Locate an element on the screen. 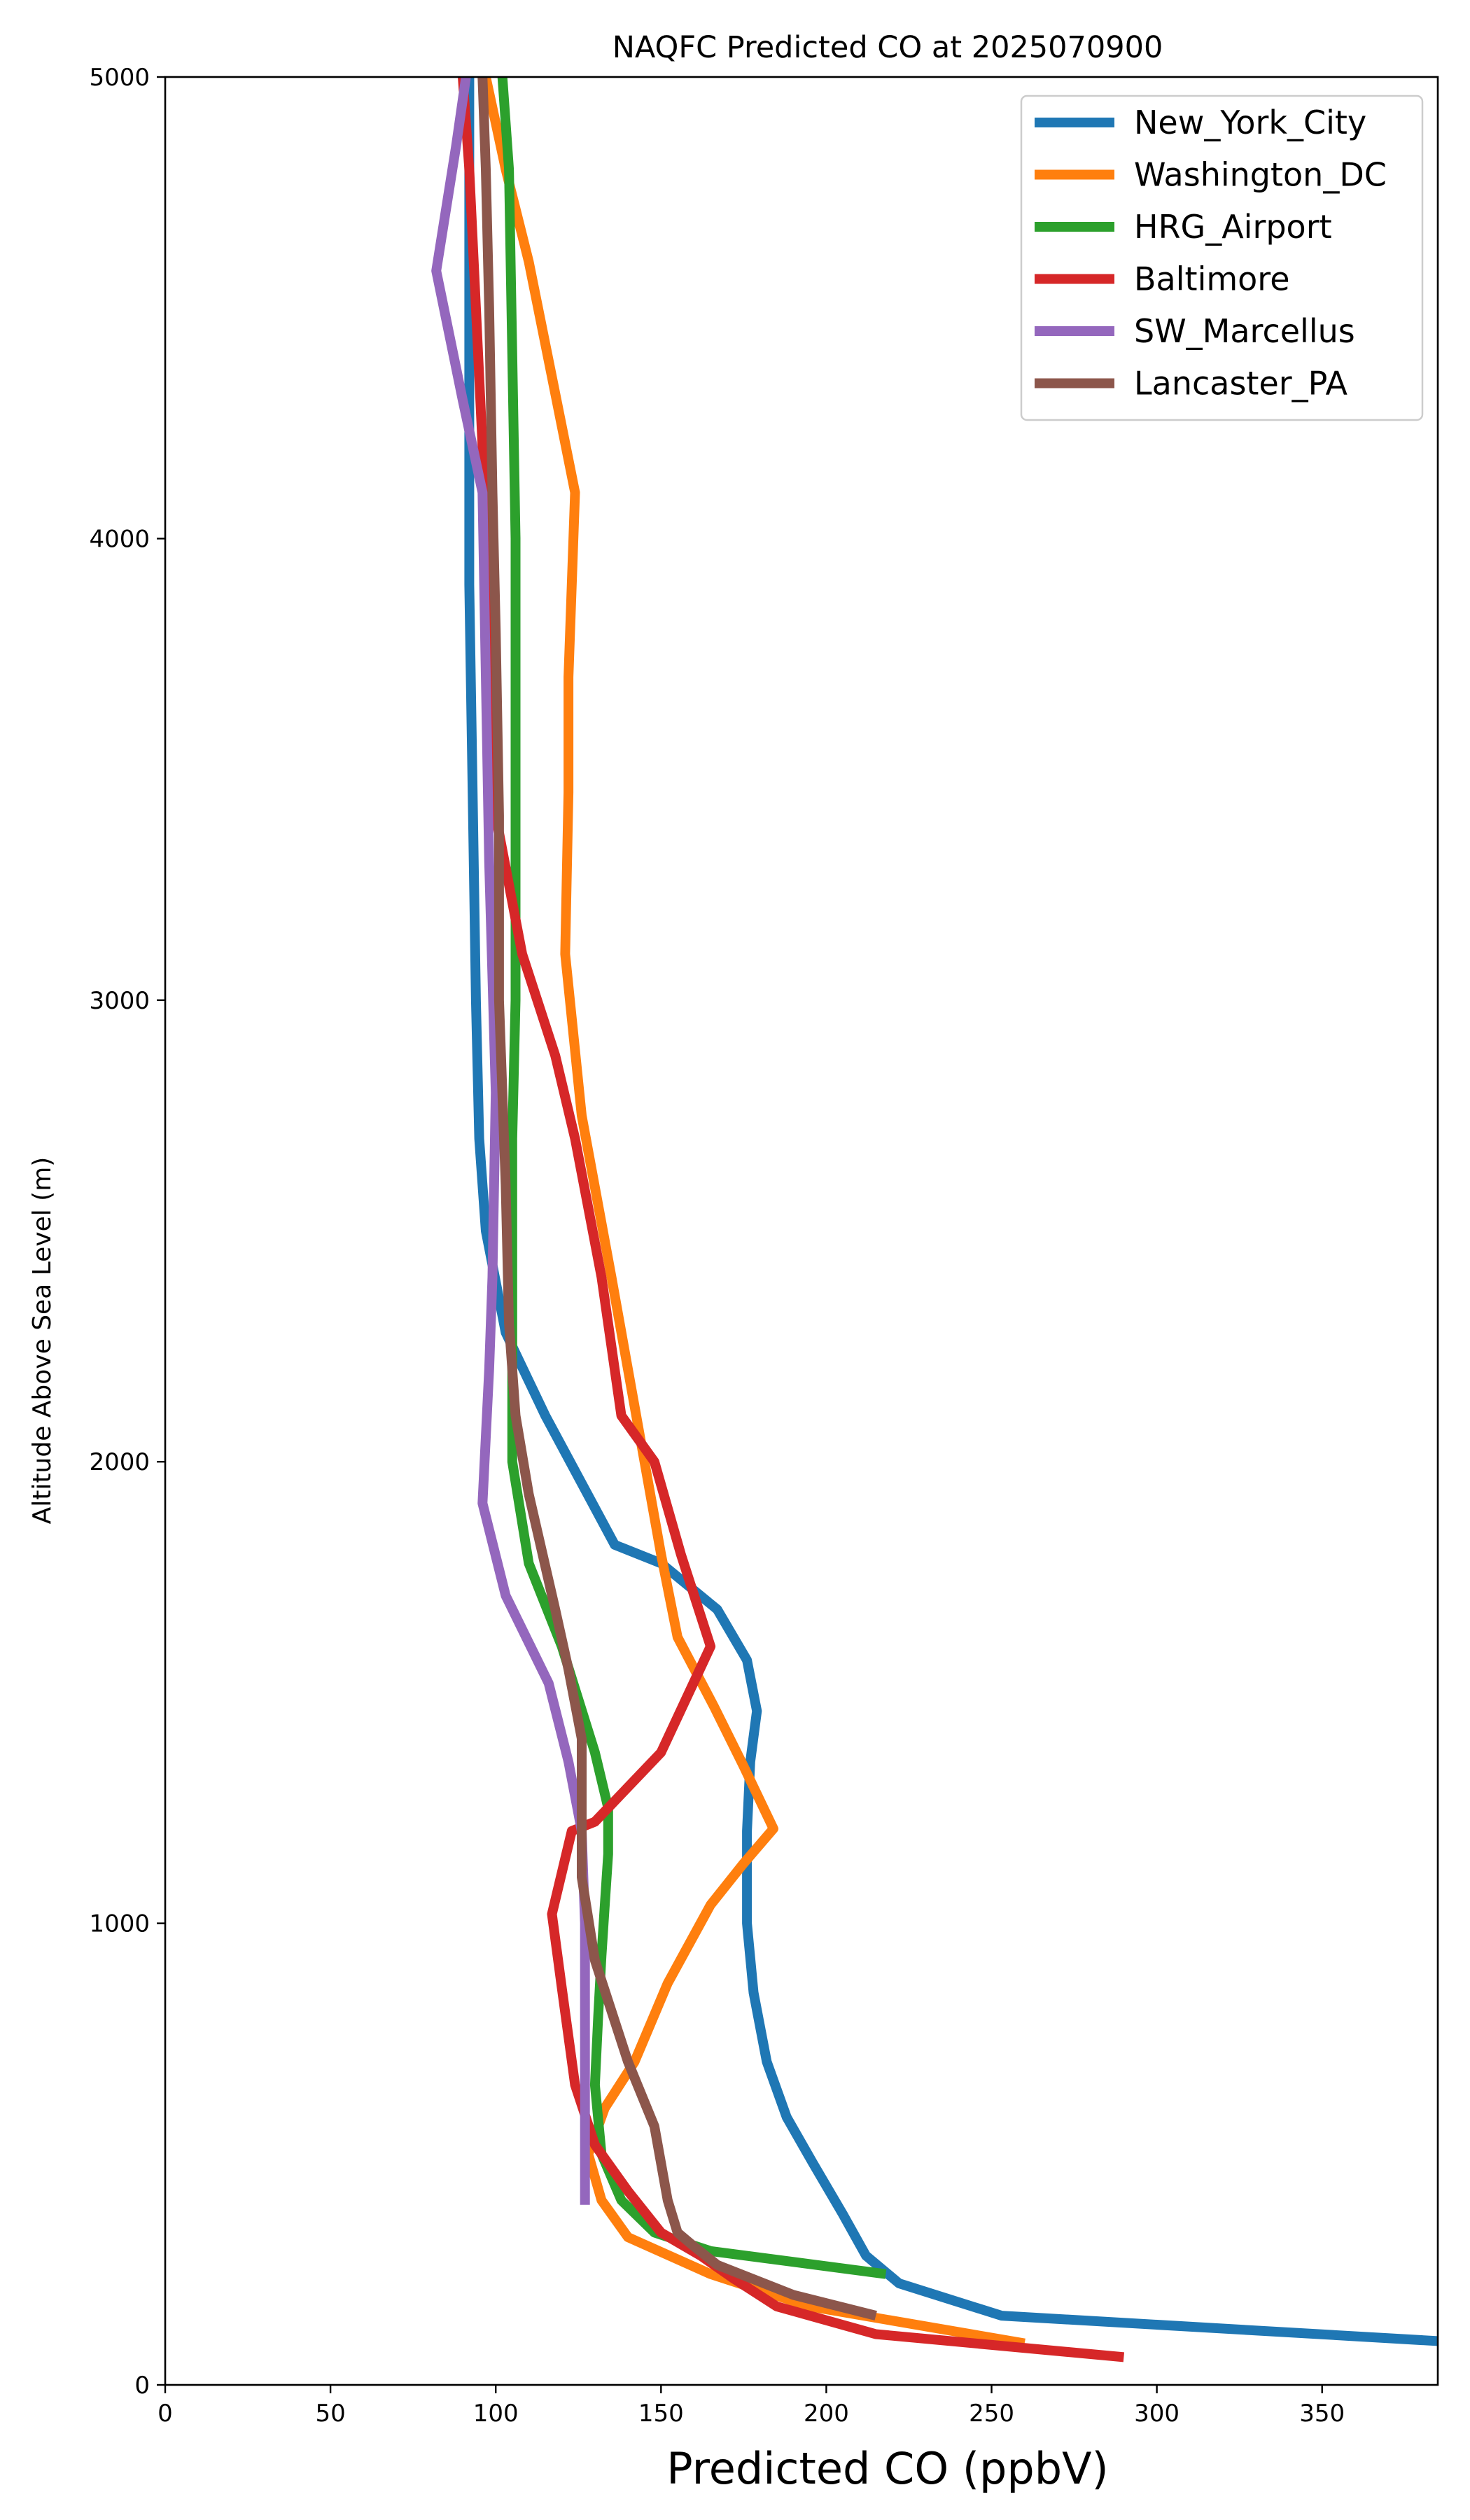  legend-label: Washington_DC is located at coordinates (1260, 175).